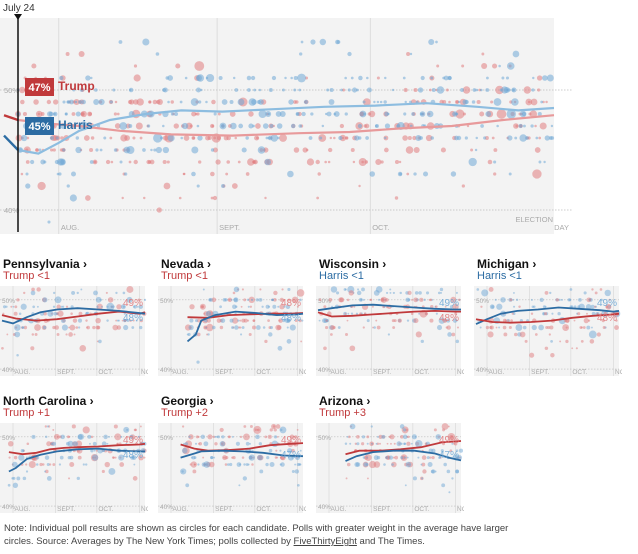  What do you see at coordinates (325, 541) in the screenshot?
I see `fivethirtyeight-link: FiveThirtyEight` at bounding box center [325, 541].